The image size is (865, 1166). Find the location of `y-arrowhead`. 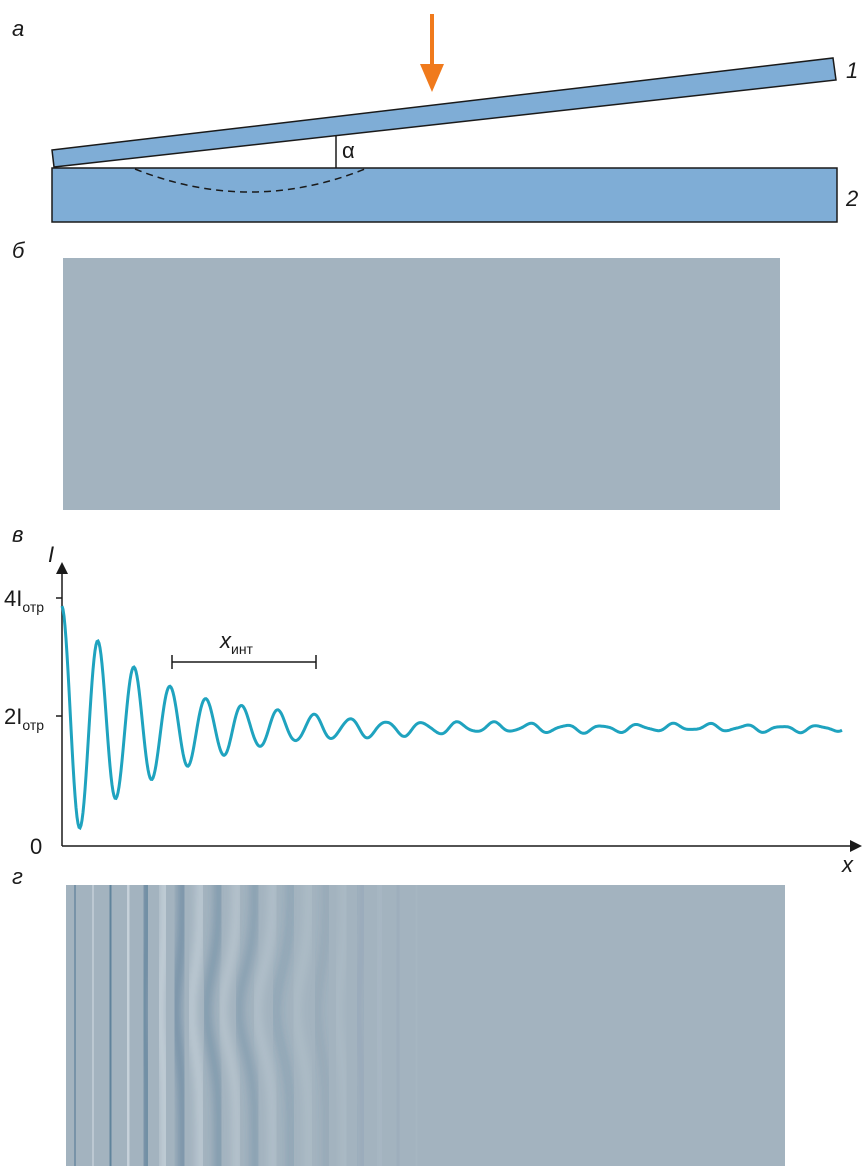

y-arrowhead is located at coordinates (62, 568).